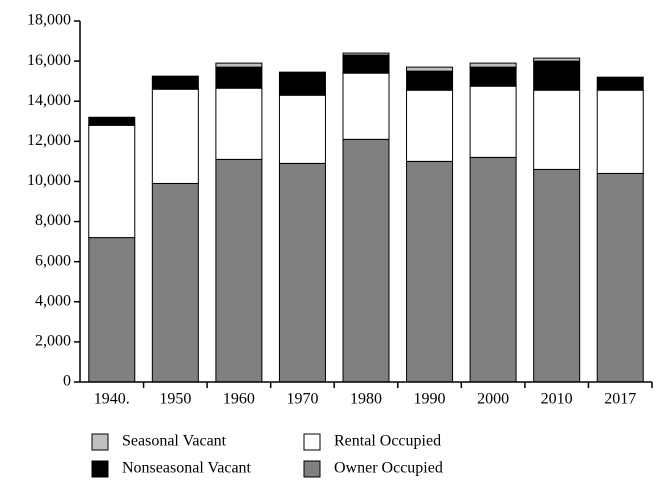 This screenshot has height=483, width=659. Describe the element at coordinates (387, 441) in the screenshot. I see `legend-label: Rental Occupied` at that location.